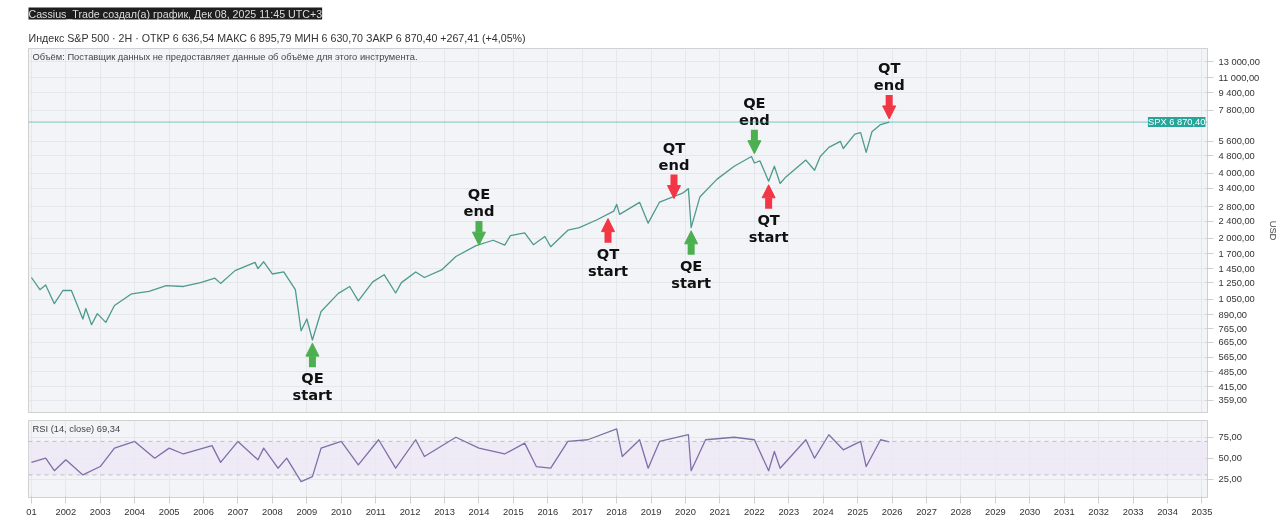 The width and height of the screenshot is (1280, 517). I want to click on x-tick-label: 2016, so click(548, 511).